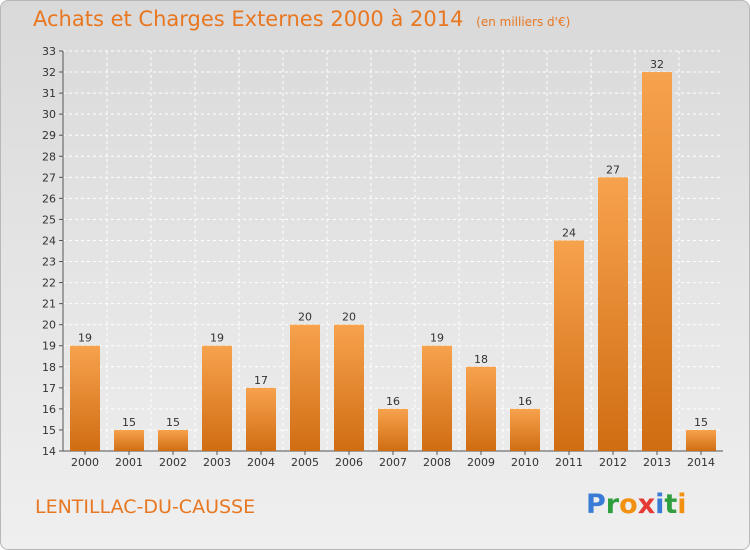 The height and width of the screenshot is (550, 750). I want to click on y-tick-label: 15, so click(49, 430).